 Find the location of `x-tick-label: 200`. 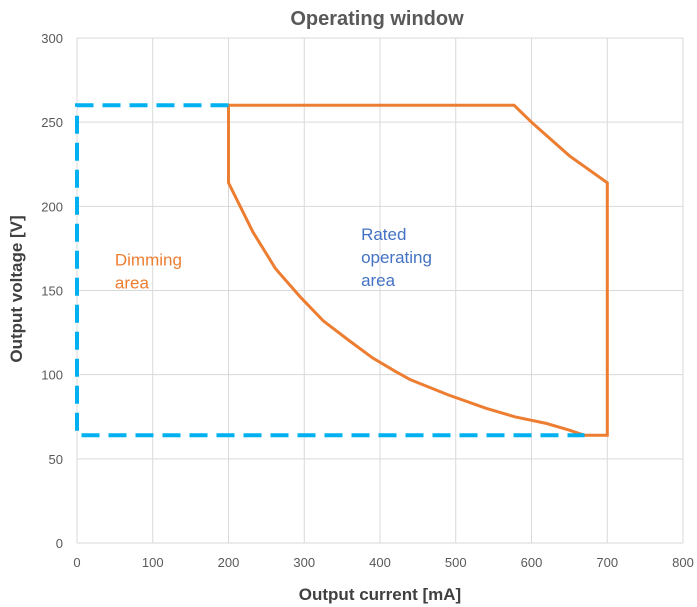

x-tick-label: 200 is located at coordinates (229, 562).